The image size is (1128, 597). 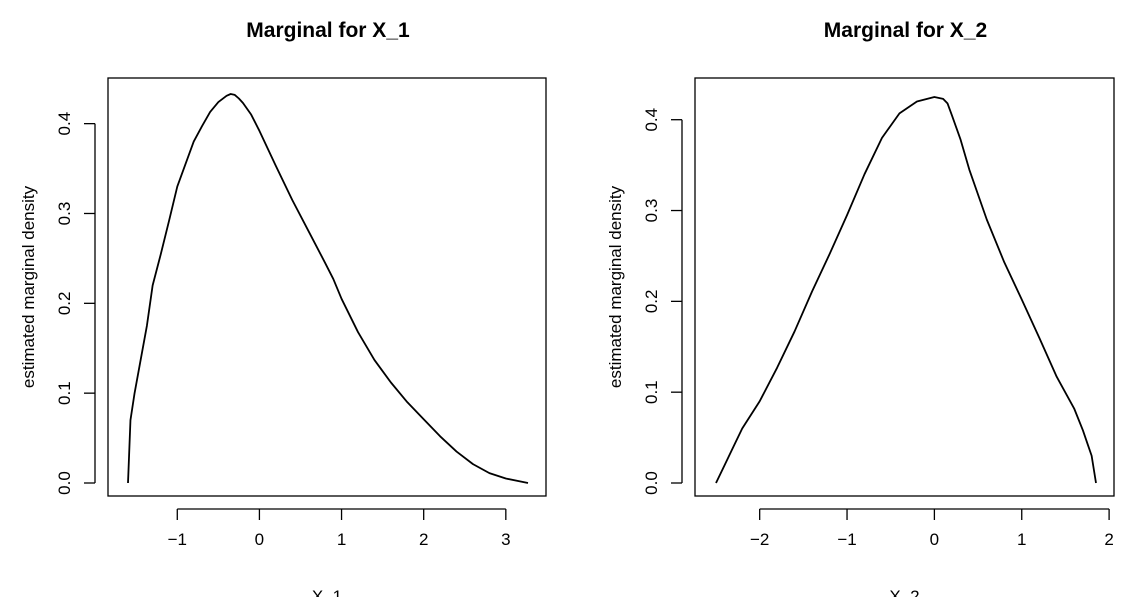 What do you see at coordinates (328, 30) in the screenshot?
I see `chart-title: Marginal for X_1` at bounding box center [328, 30].